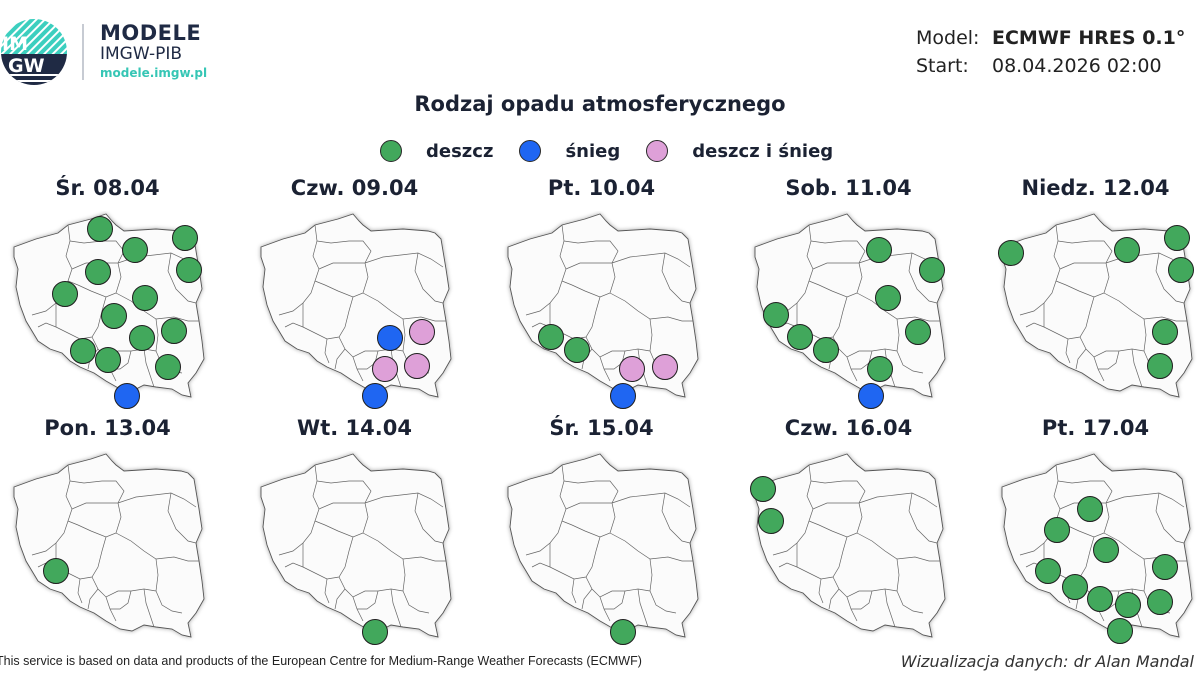 The height and width of the screenshot is (675, 1200). What do you see at coordinates (601, 188) in the screenshot?
I see `day-title: Pt. 10.04` at bounding box center [601, 188].